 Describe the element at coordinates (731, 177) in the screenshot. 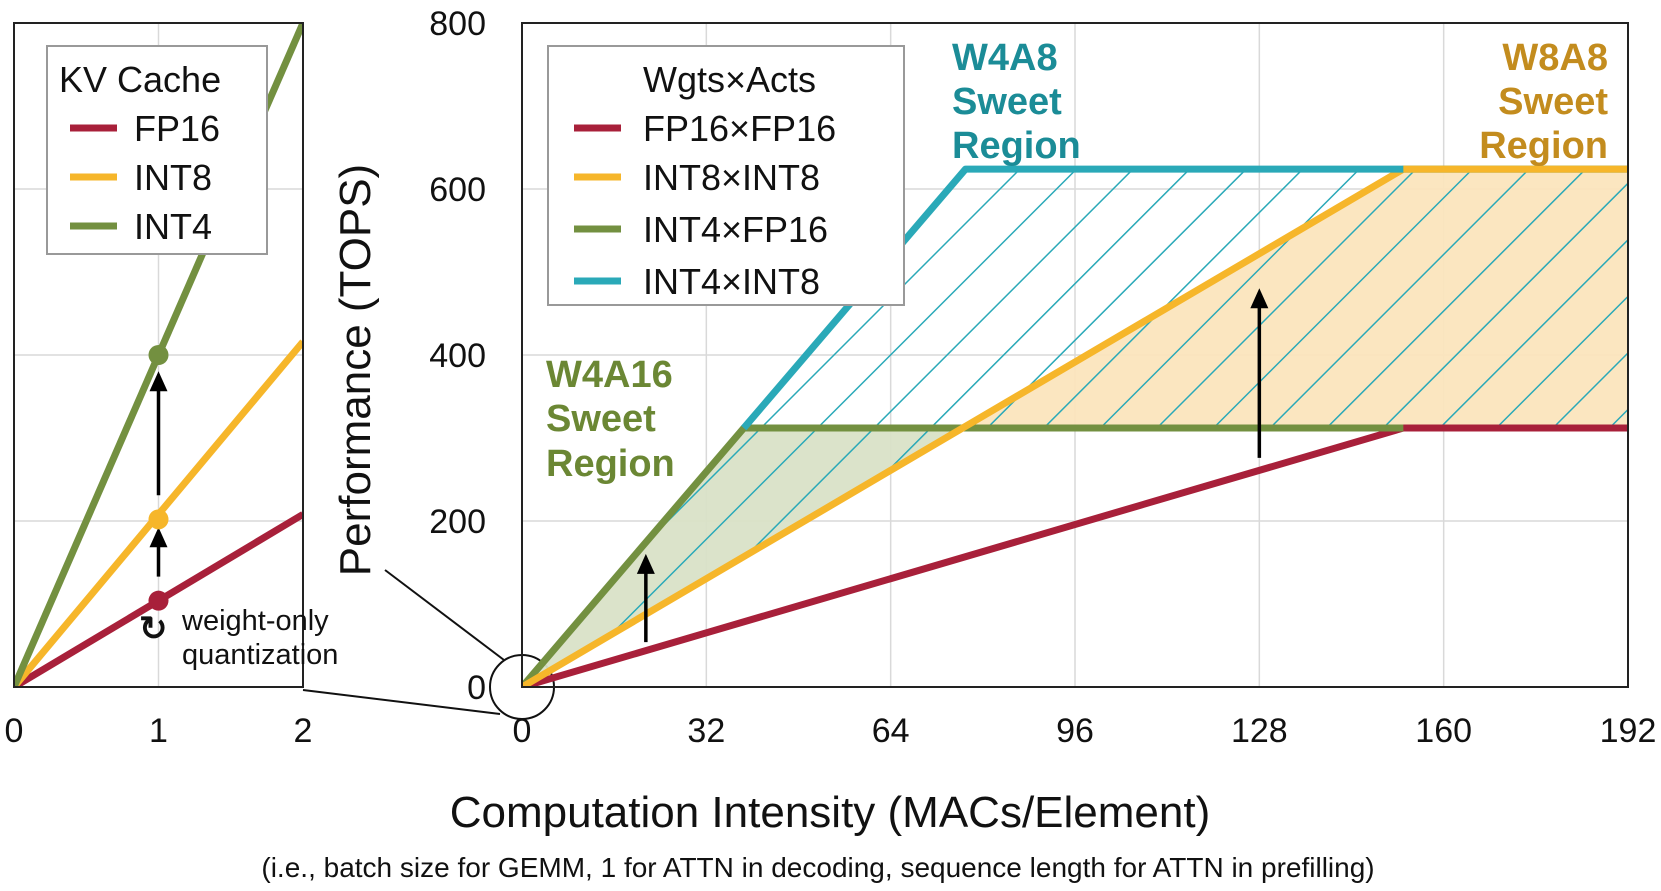

I see `legend-label-int8xint8: INT8×INT8` at that location.